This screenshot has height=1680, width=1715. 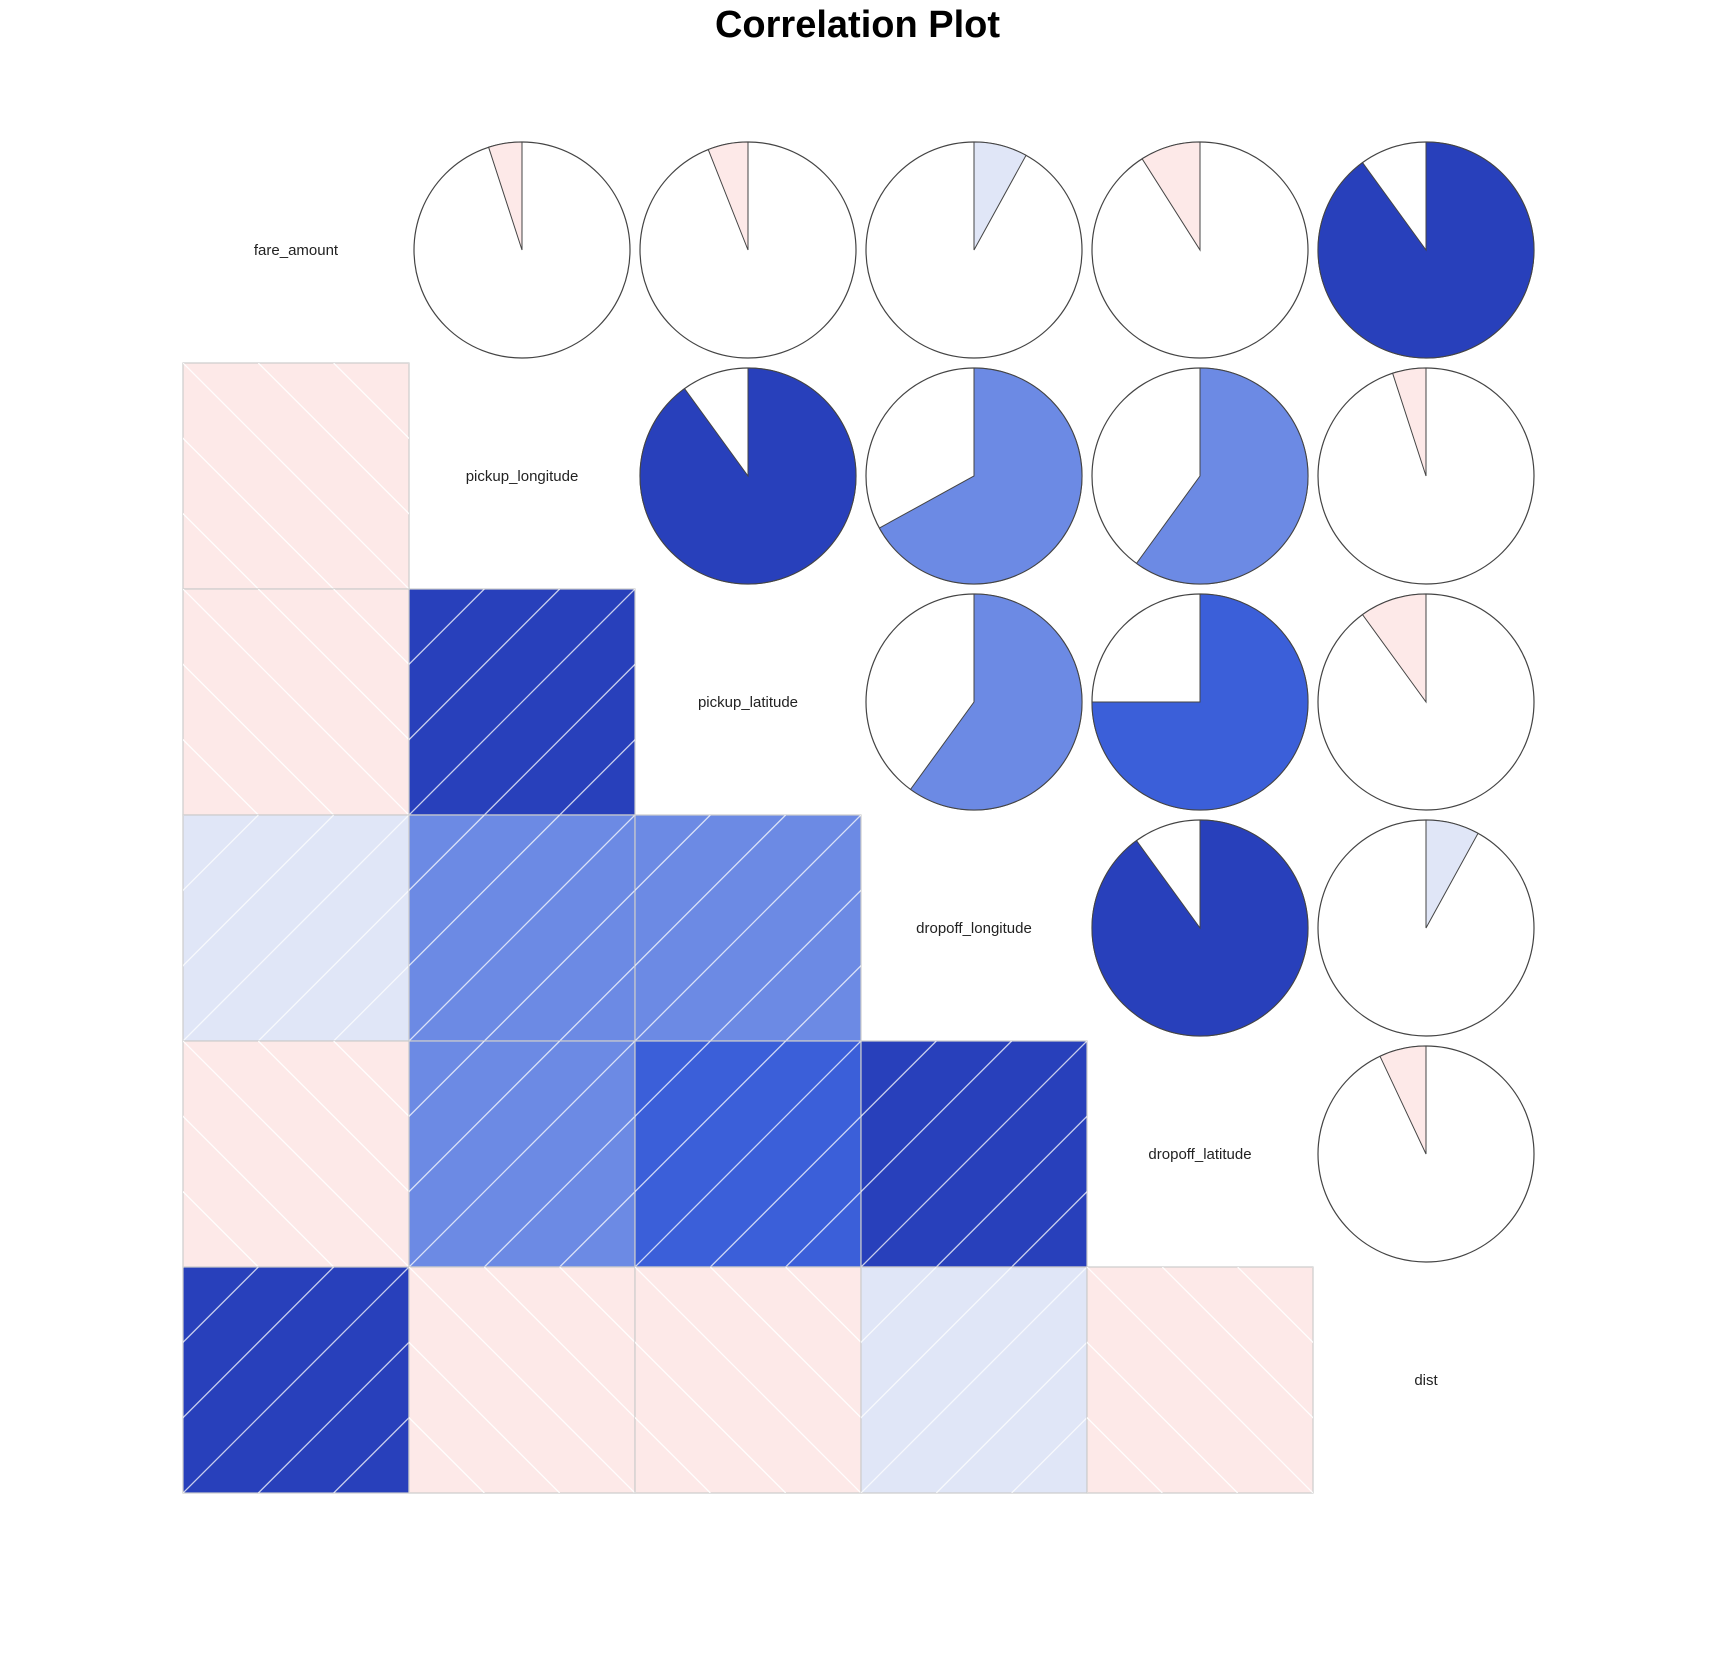 I want to click on variable-label: dist, so click(x=1426, y=1380).